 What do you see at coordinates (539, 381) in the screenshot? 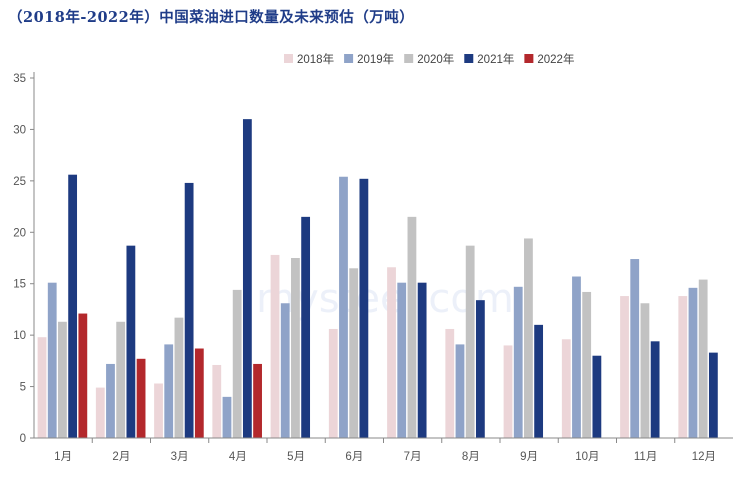
I see `bar-2021年-9月` at bounding box center [539, 381].